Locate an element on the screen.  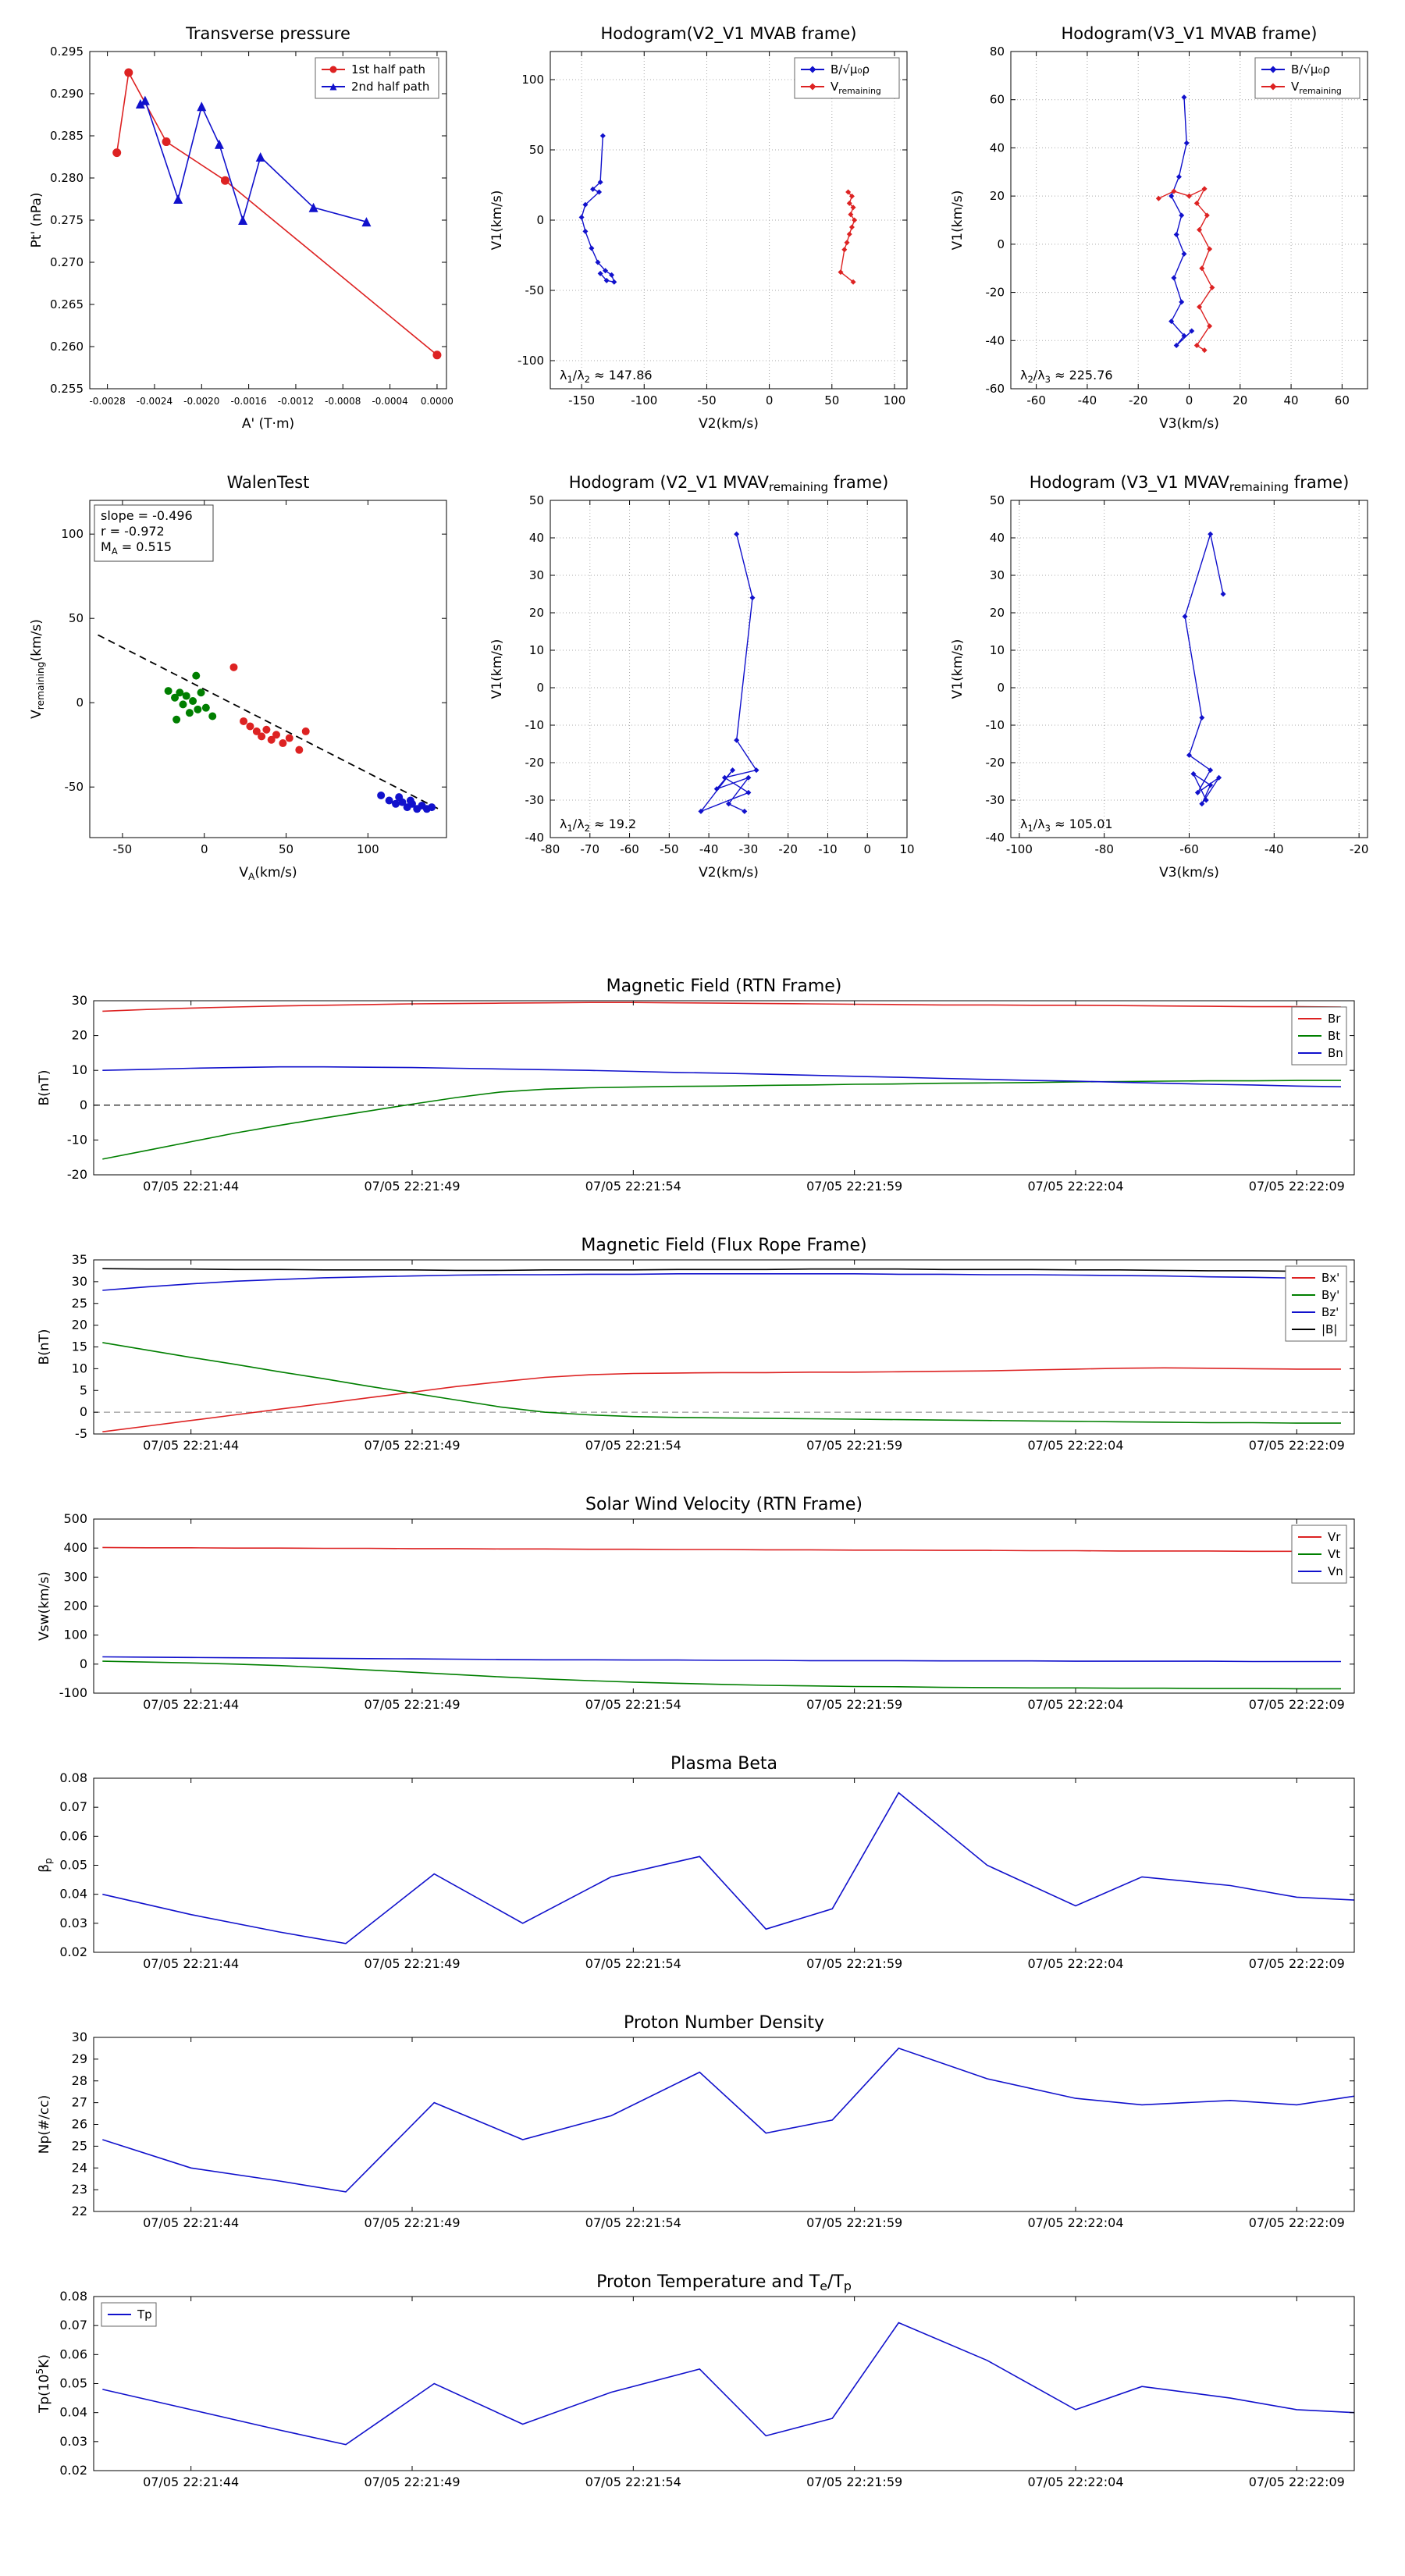
y-tick-label: 0.04 is located at coordinates (73, 2412).